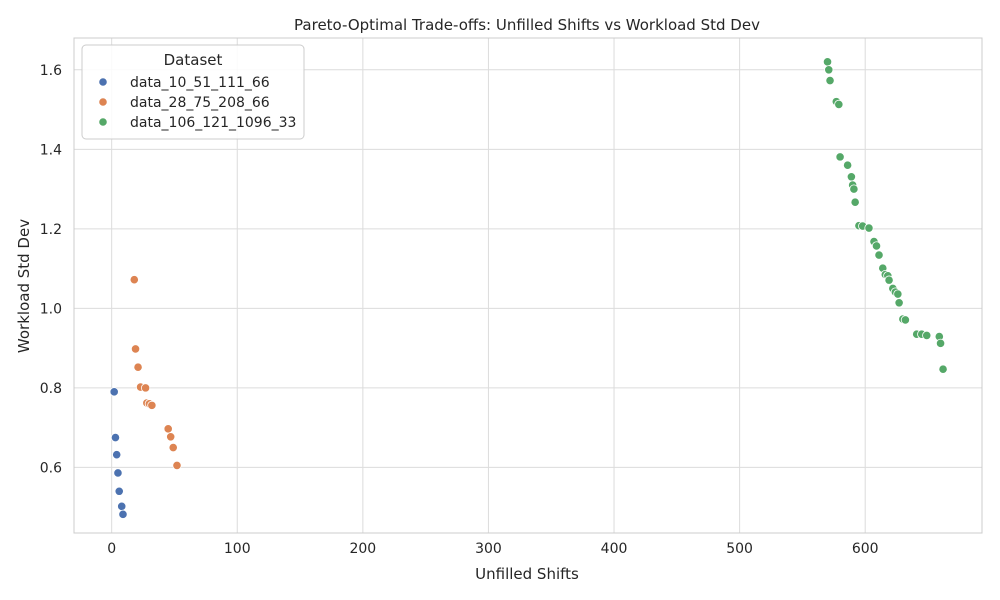 The width and height of the screenshot is (1000, 600). What do you see at coordinates (51, 230) in the screenshot?
I see `y-tick-label: 1.2` at bounding box center [51, 230].